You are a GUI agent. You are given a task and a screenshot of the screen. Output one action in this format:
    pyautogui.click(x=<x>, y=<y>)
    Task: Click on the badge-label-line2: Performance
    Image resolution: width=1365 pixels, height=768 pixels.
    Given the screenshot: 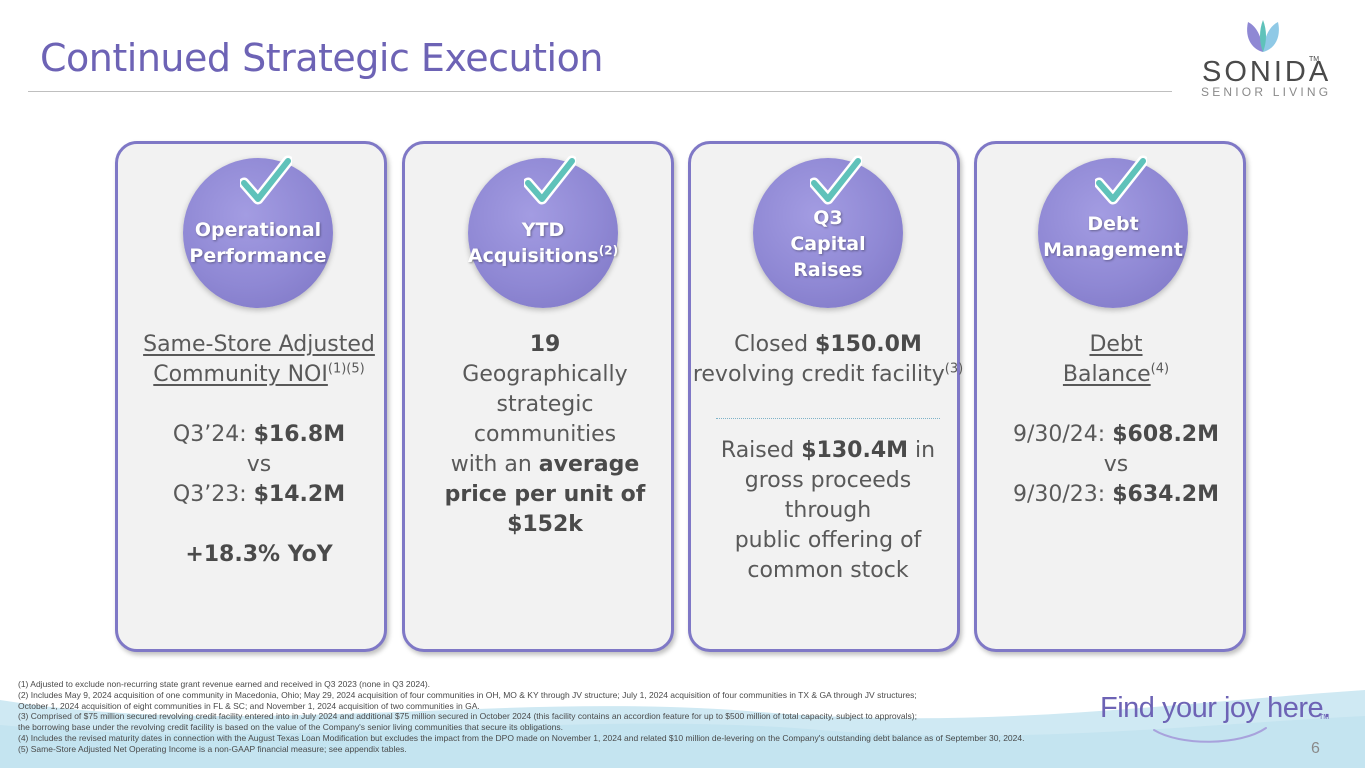 What is the action you would take?
    pyautogui.click(x=258, y=256)
    